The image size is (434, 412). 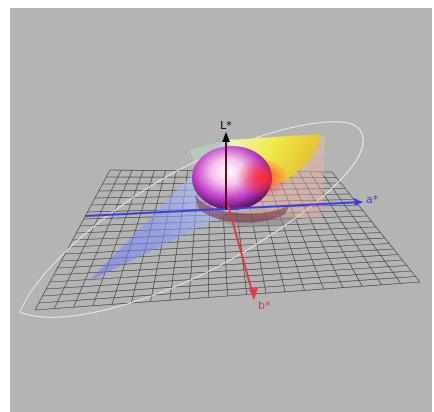 What do you see at coordinates (372, 199) in the screenshot?
I see `a-axis-label: a*` at bounding box center [372, 199].